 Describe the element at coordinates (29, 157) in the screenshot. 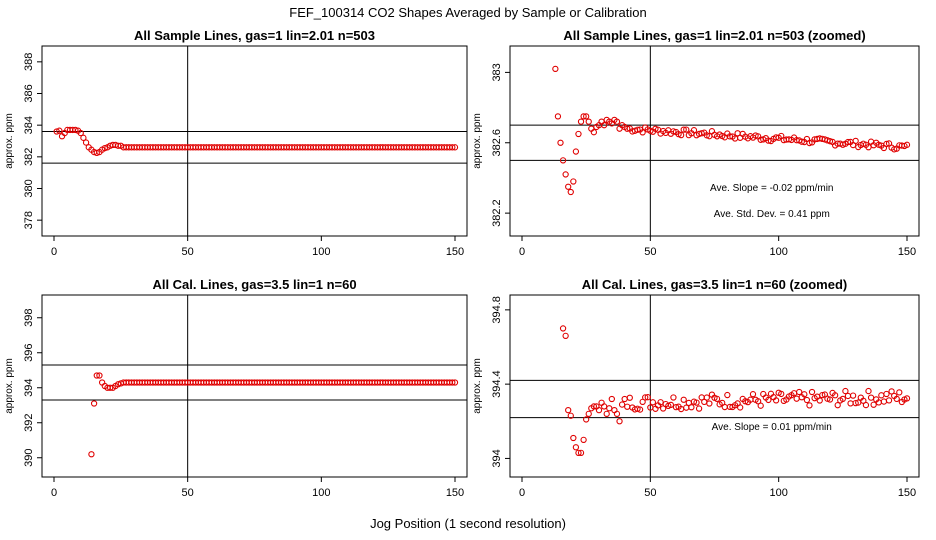

I see `panel-1-ytick-label: 382` at that location.